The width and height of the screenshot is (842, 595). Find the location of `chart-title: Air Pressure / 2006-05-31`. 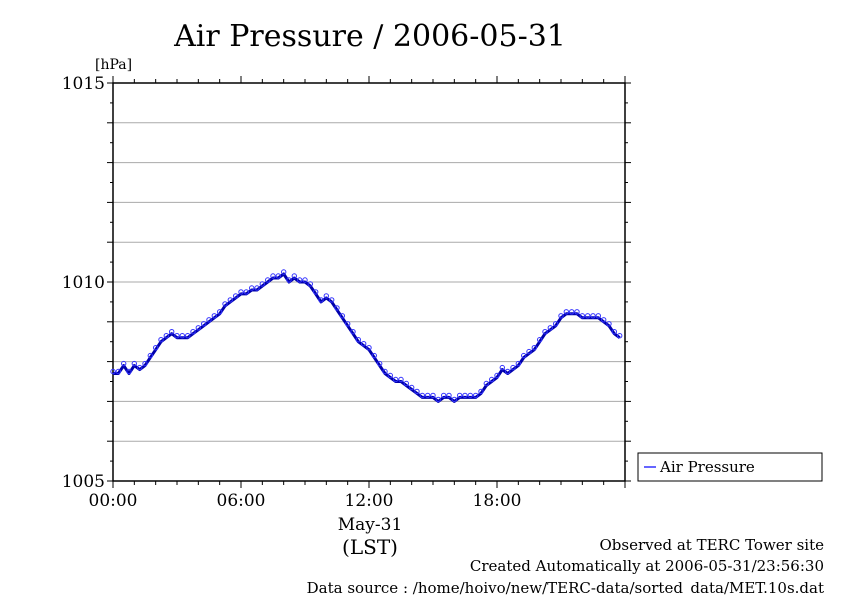

chart-title: Air Pressure / 2006-05-31 is located at coordinates (369, 36).